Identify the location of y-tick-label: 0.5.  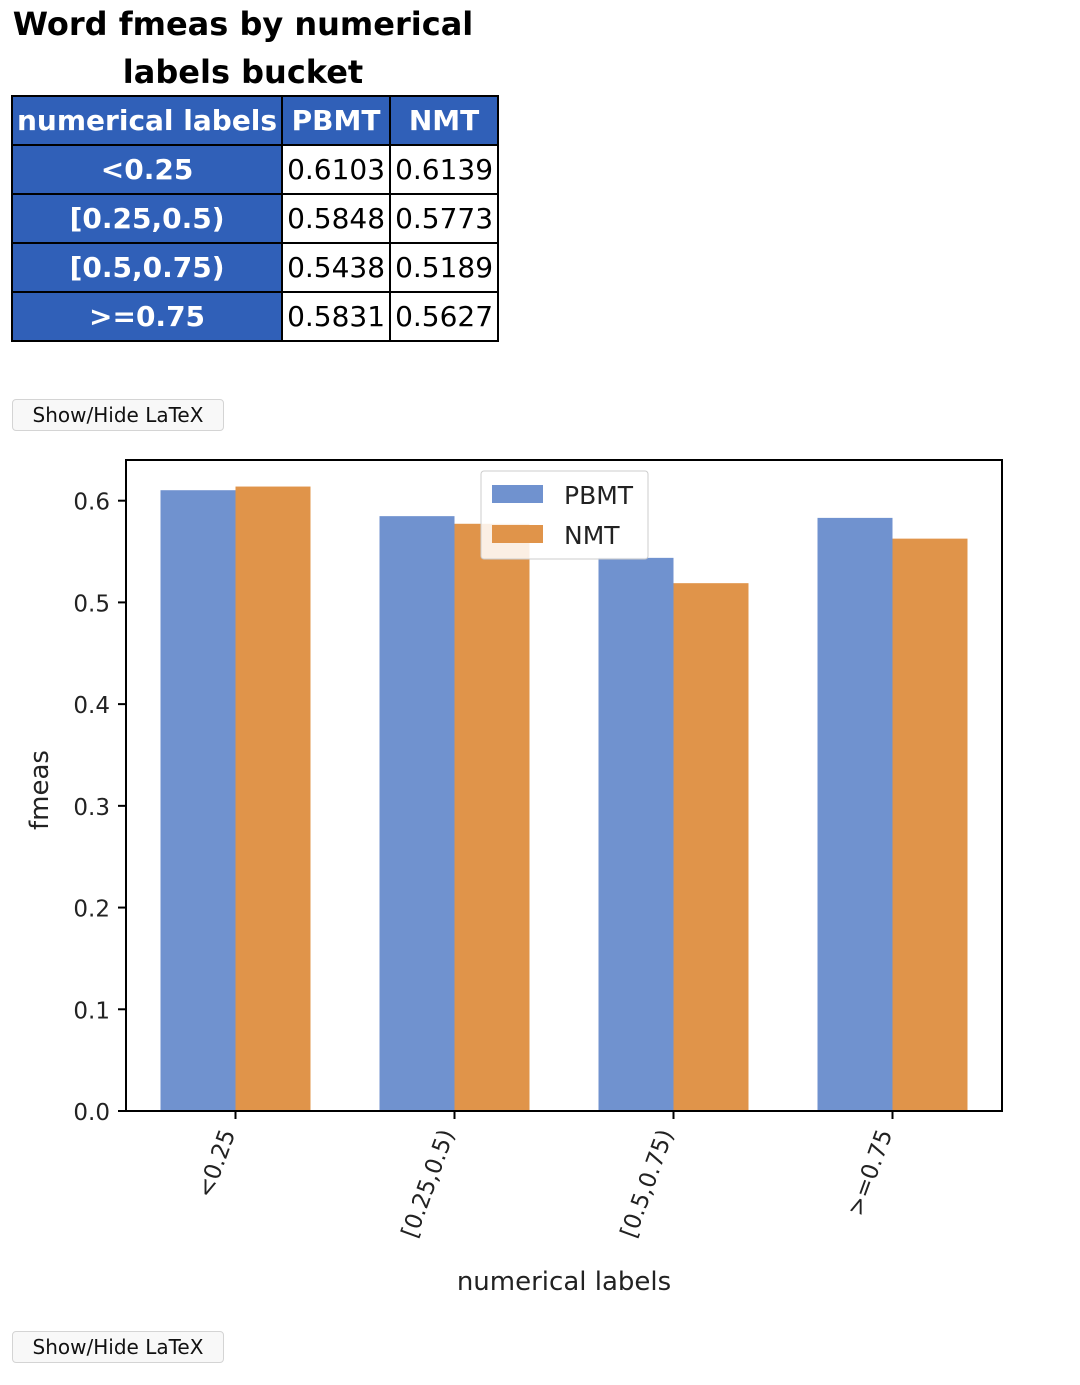
(91, 604).